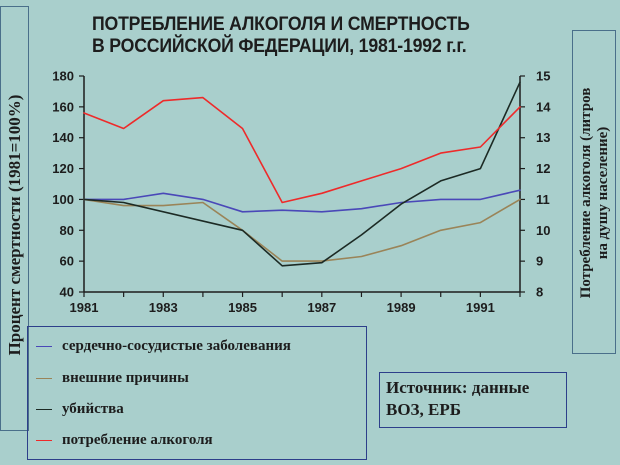 This screenshot has width=620, height=465. What do you see at coordinates (67, 230) in the screenshot?
I see `y-tick-label: 80` at bounding box center [67, 230].